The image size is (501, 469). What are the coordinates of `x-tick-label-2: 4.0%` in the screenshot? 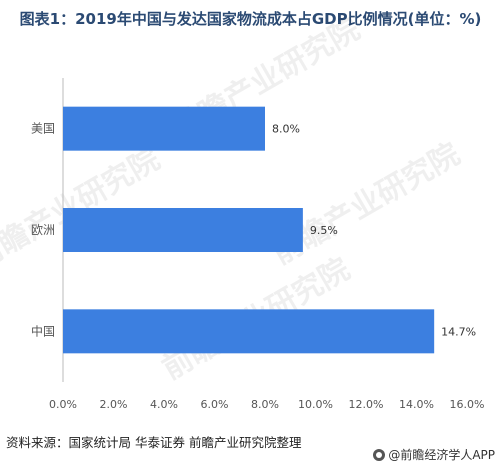 It's located at (164, 404).